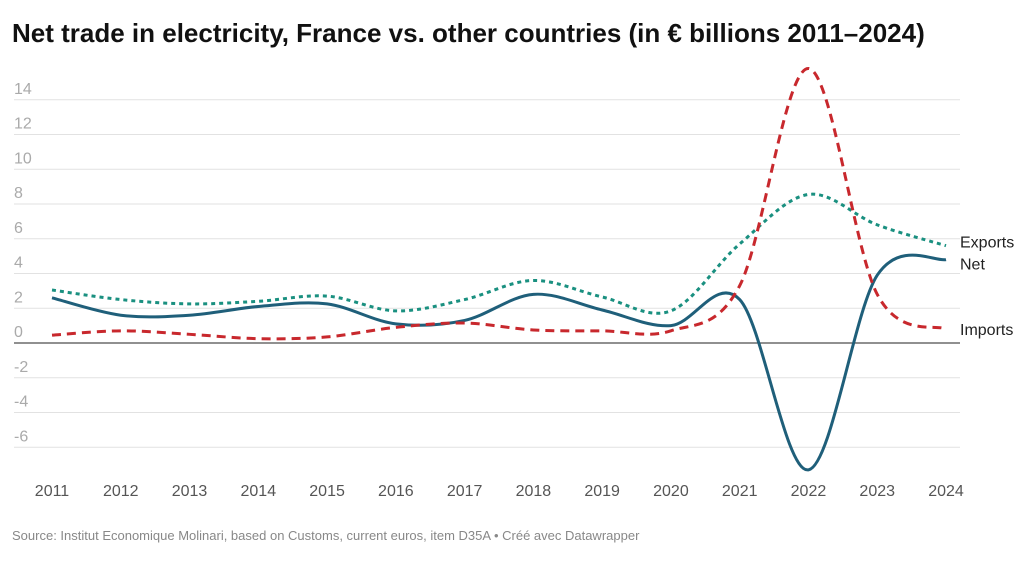 Image resolution: width=1030 pixels, height=562 pixels. What do you see at coordinates (946, 491) in the screenshot?
I see `x-tick-label: 2024` at bounding box center [946, 491].